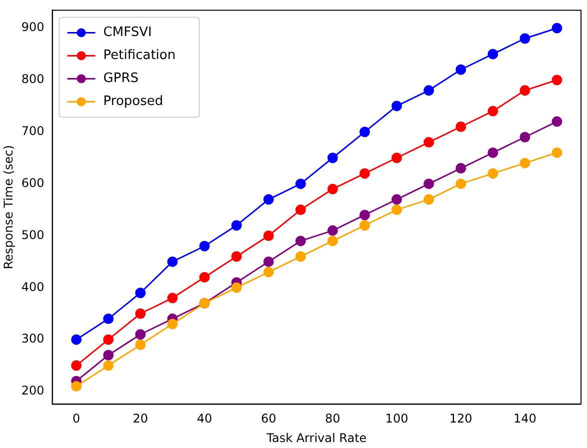 The image size is (587, 448). Describe the element at coordinates (76, 419) in the screenshot. I see `x-tick-label: 0` at that location.